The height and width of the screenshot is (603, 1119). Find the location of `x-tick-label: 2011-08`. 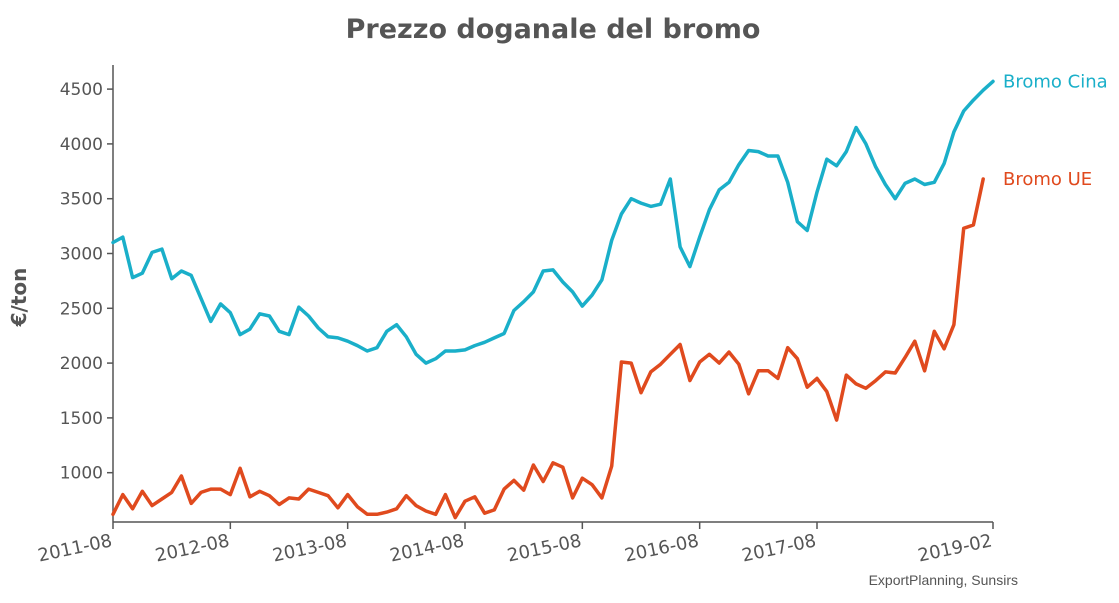

x-tick-label: 2011-08 is located at coordinates (75, 548).